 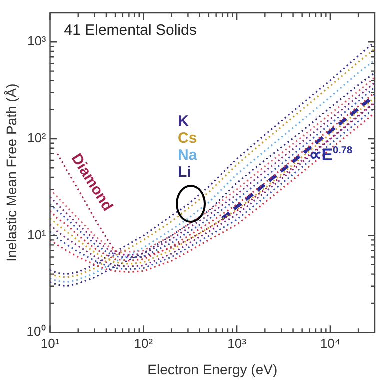 What do you see at coordinates (183, 121) in the screenshot?
I see `text: K` at bounding box center [183, 121].